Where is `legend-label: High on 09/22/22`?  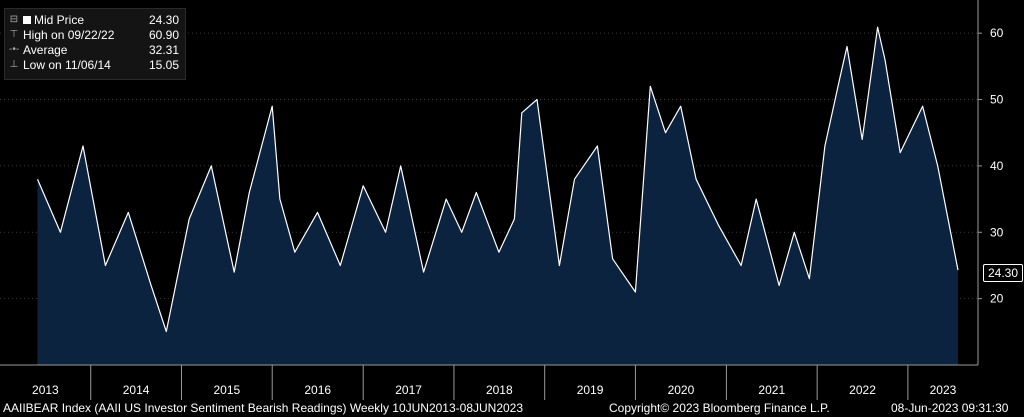
legend-label: High on 09/22/22 is located at coordinates (69, 35).